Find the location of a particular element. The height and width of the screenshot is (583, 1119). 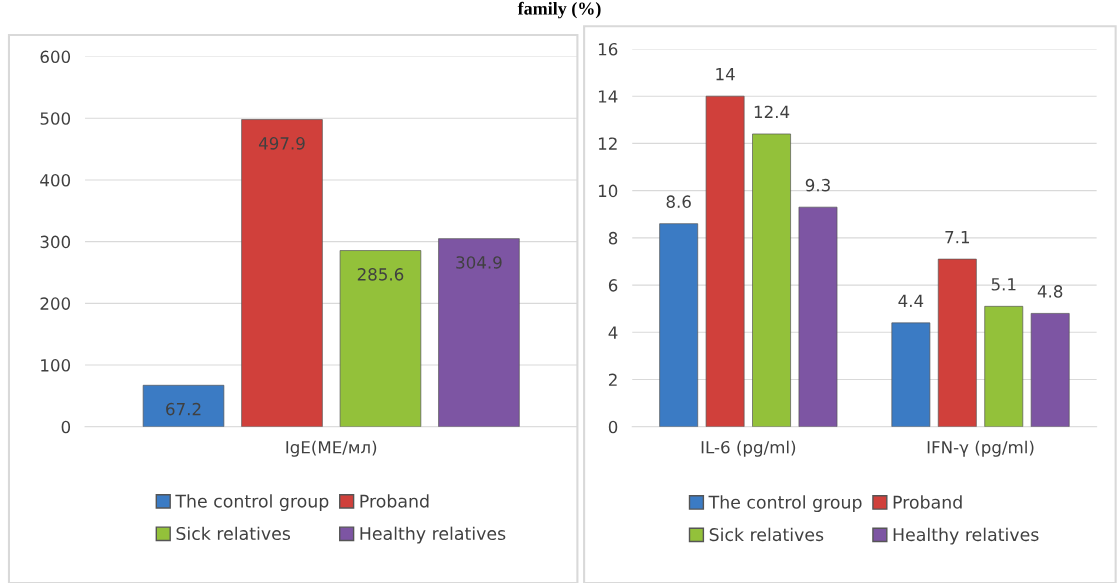

data-label: 12.4 is located at coordinates (772, 112).